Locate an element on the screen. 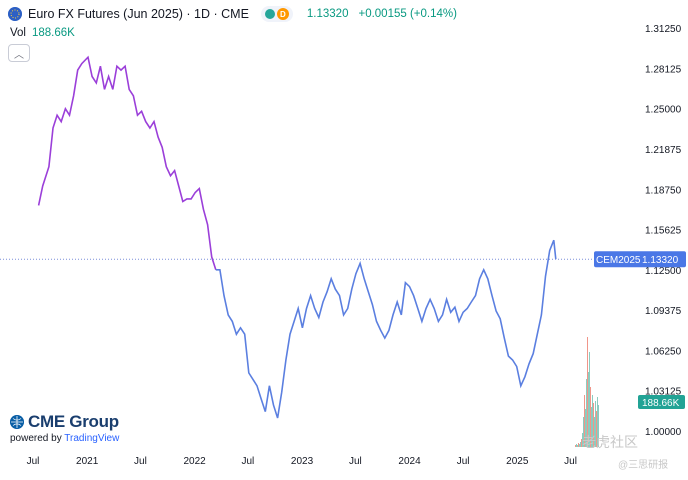  volume-value: 188.66K is located at coordinates (53, 33).